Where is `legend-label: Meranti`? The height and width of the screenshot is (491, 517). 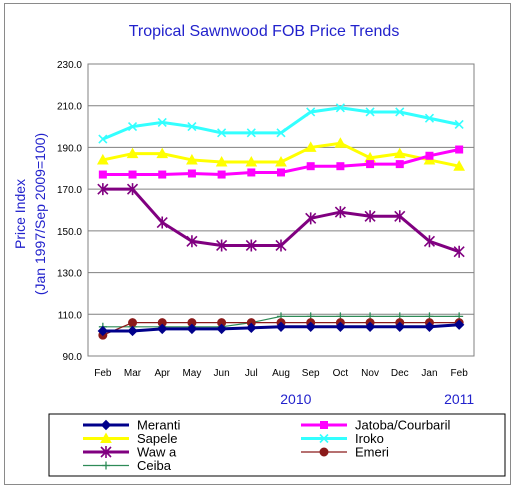
legend-label: Meranti is located at coordinates (158, 425).